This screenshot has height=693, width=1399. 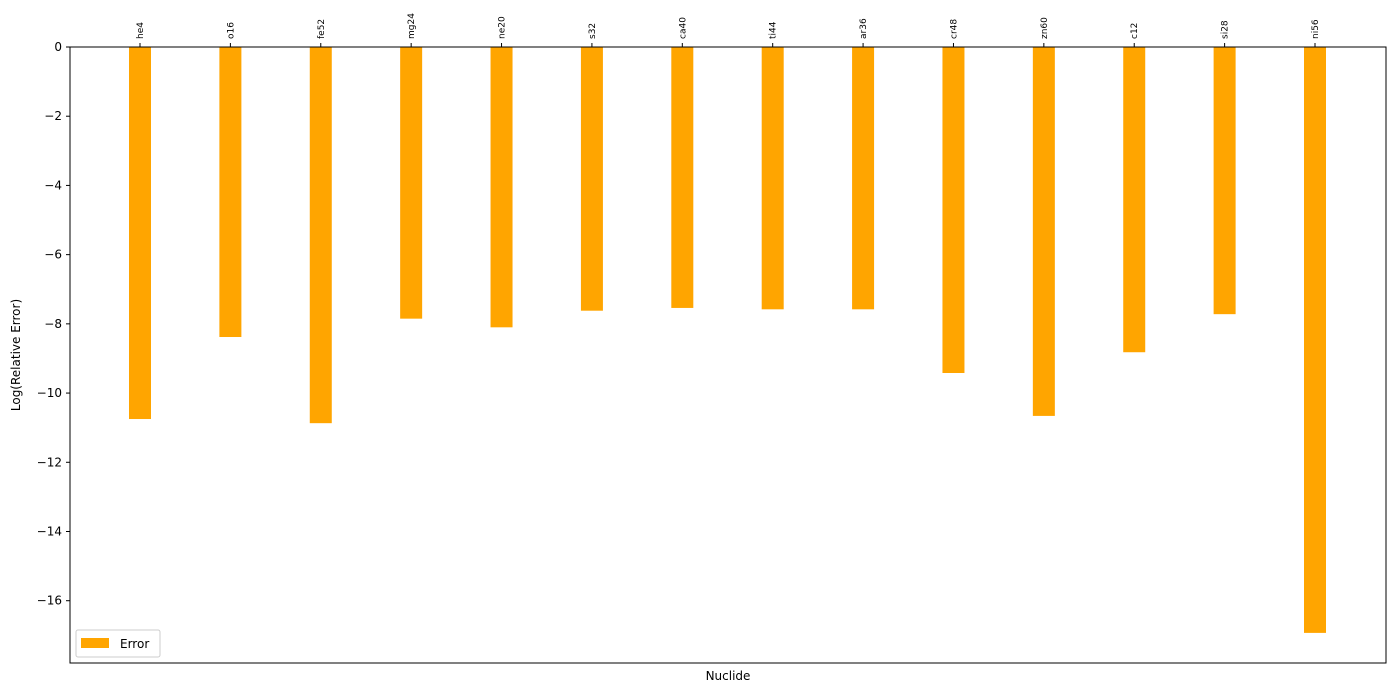 What do you see at coordinates (683, 28) in the screenshot?
I see `x-tick-label-ca40: ca40` at bounding box center [683, 28].